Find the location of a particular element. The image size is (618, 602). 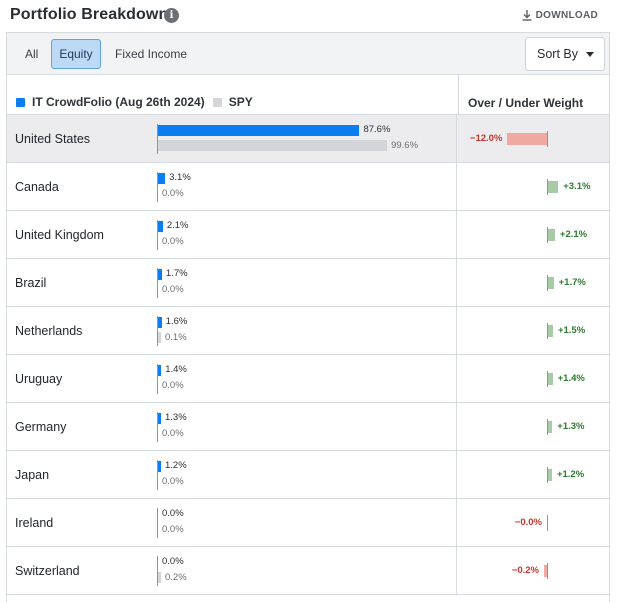

country-name: Canada is located at coordinates (37, 187).